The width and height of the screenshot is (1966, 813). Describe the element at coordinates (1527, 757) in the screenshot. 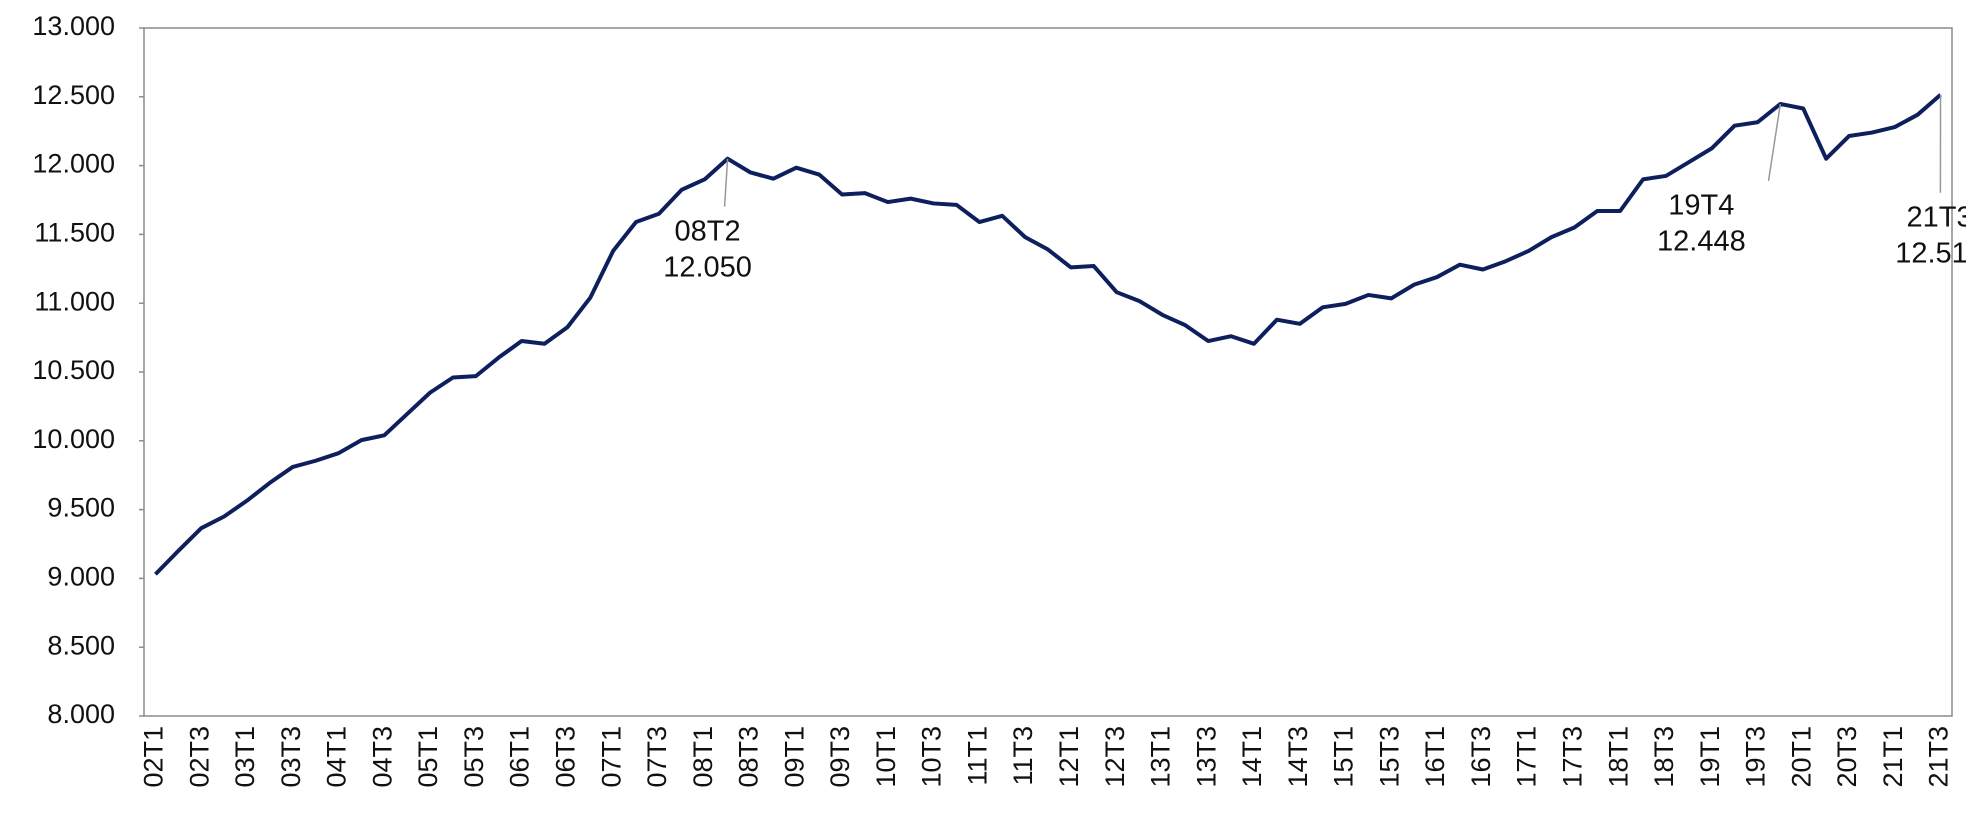

I see `x-tick-label: 17T1` at that location.